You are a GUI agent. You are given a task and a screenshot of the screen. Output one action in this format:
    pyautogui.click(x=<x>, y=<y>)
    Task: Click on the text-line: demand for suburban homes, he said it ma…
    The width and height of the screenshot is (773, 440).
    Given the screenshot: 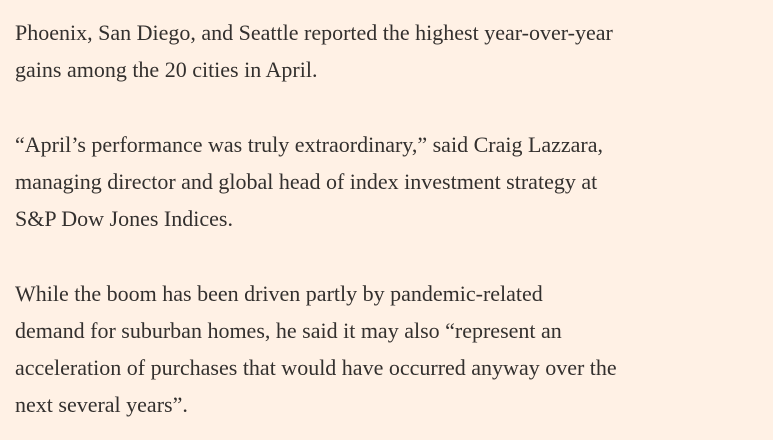 What is the action you would take?
    pyautogui.click(x=288, y=330)
    